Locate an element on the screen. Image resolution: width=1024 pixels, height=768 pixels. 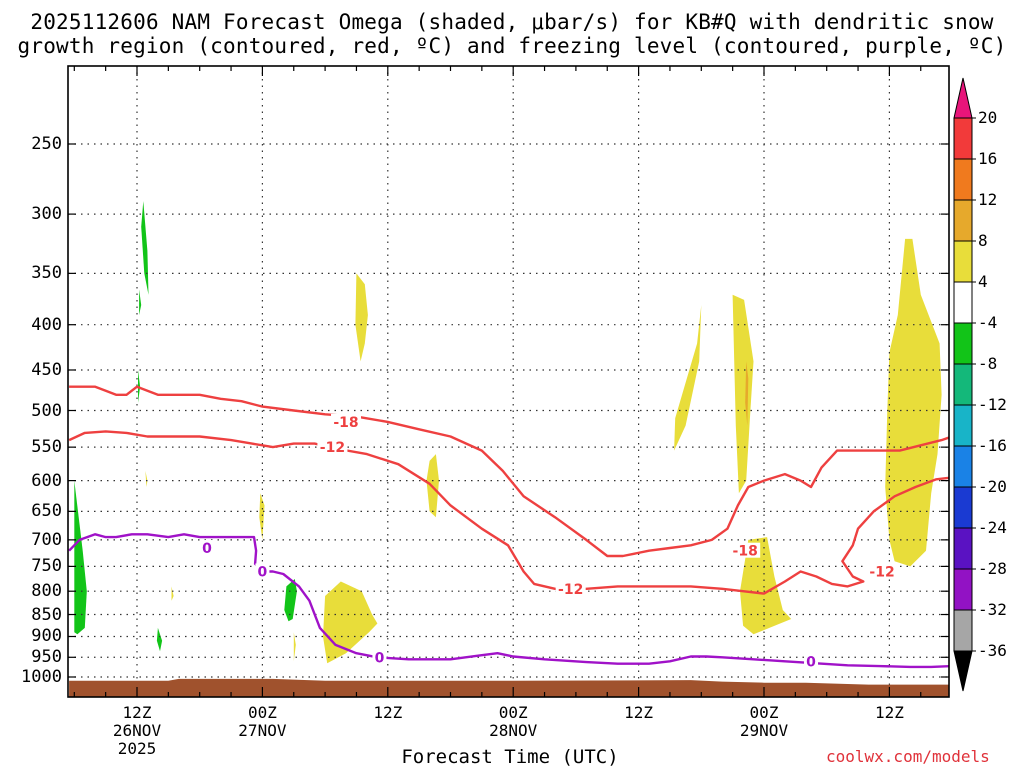
y-tick-label: 400 is located at coordinates (46, 324).